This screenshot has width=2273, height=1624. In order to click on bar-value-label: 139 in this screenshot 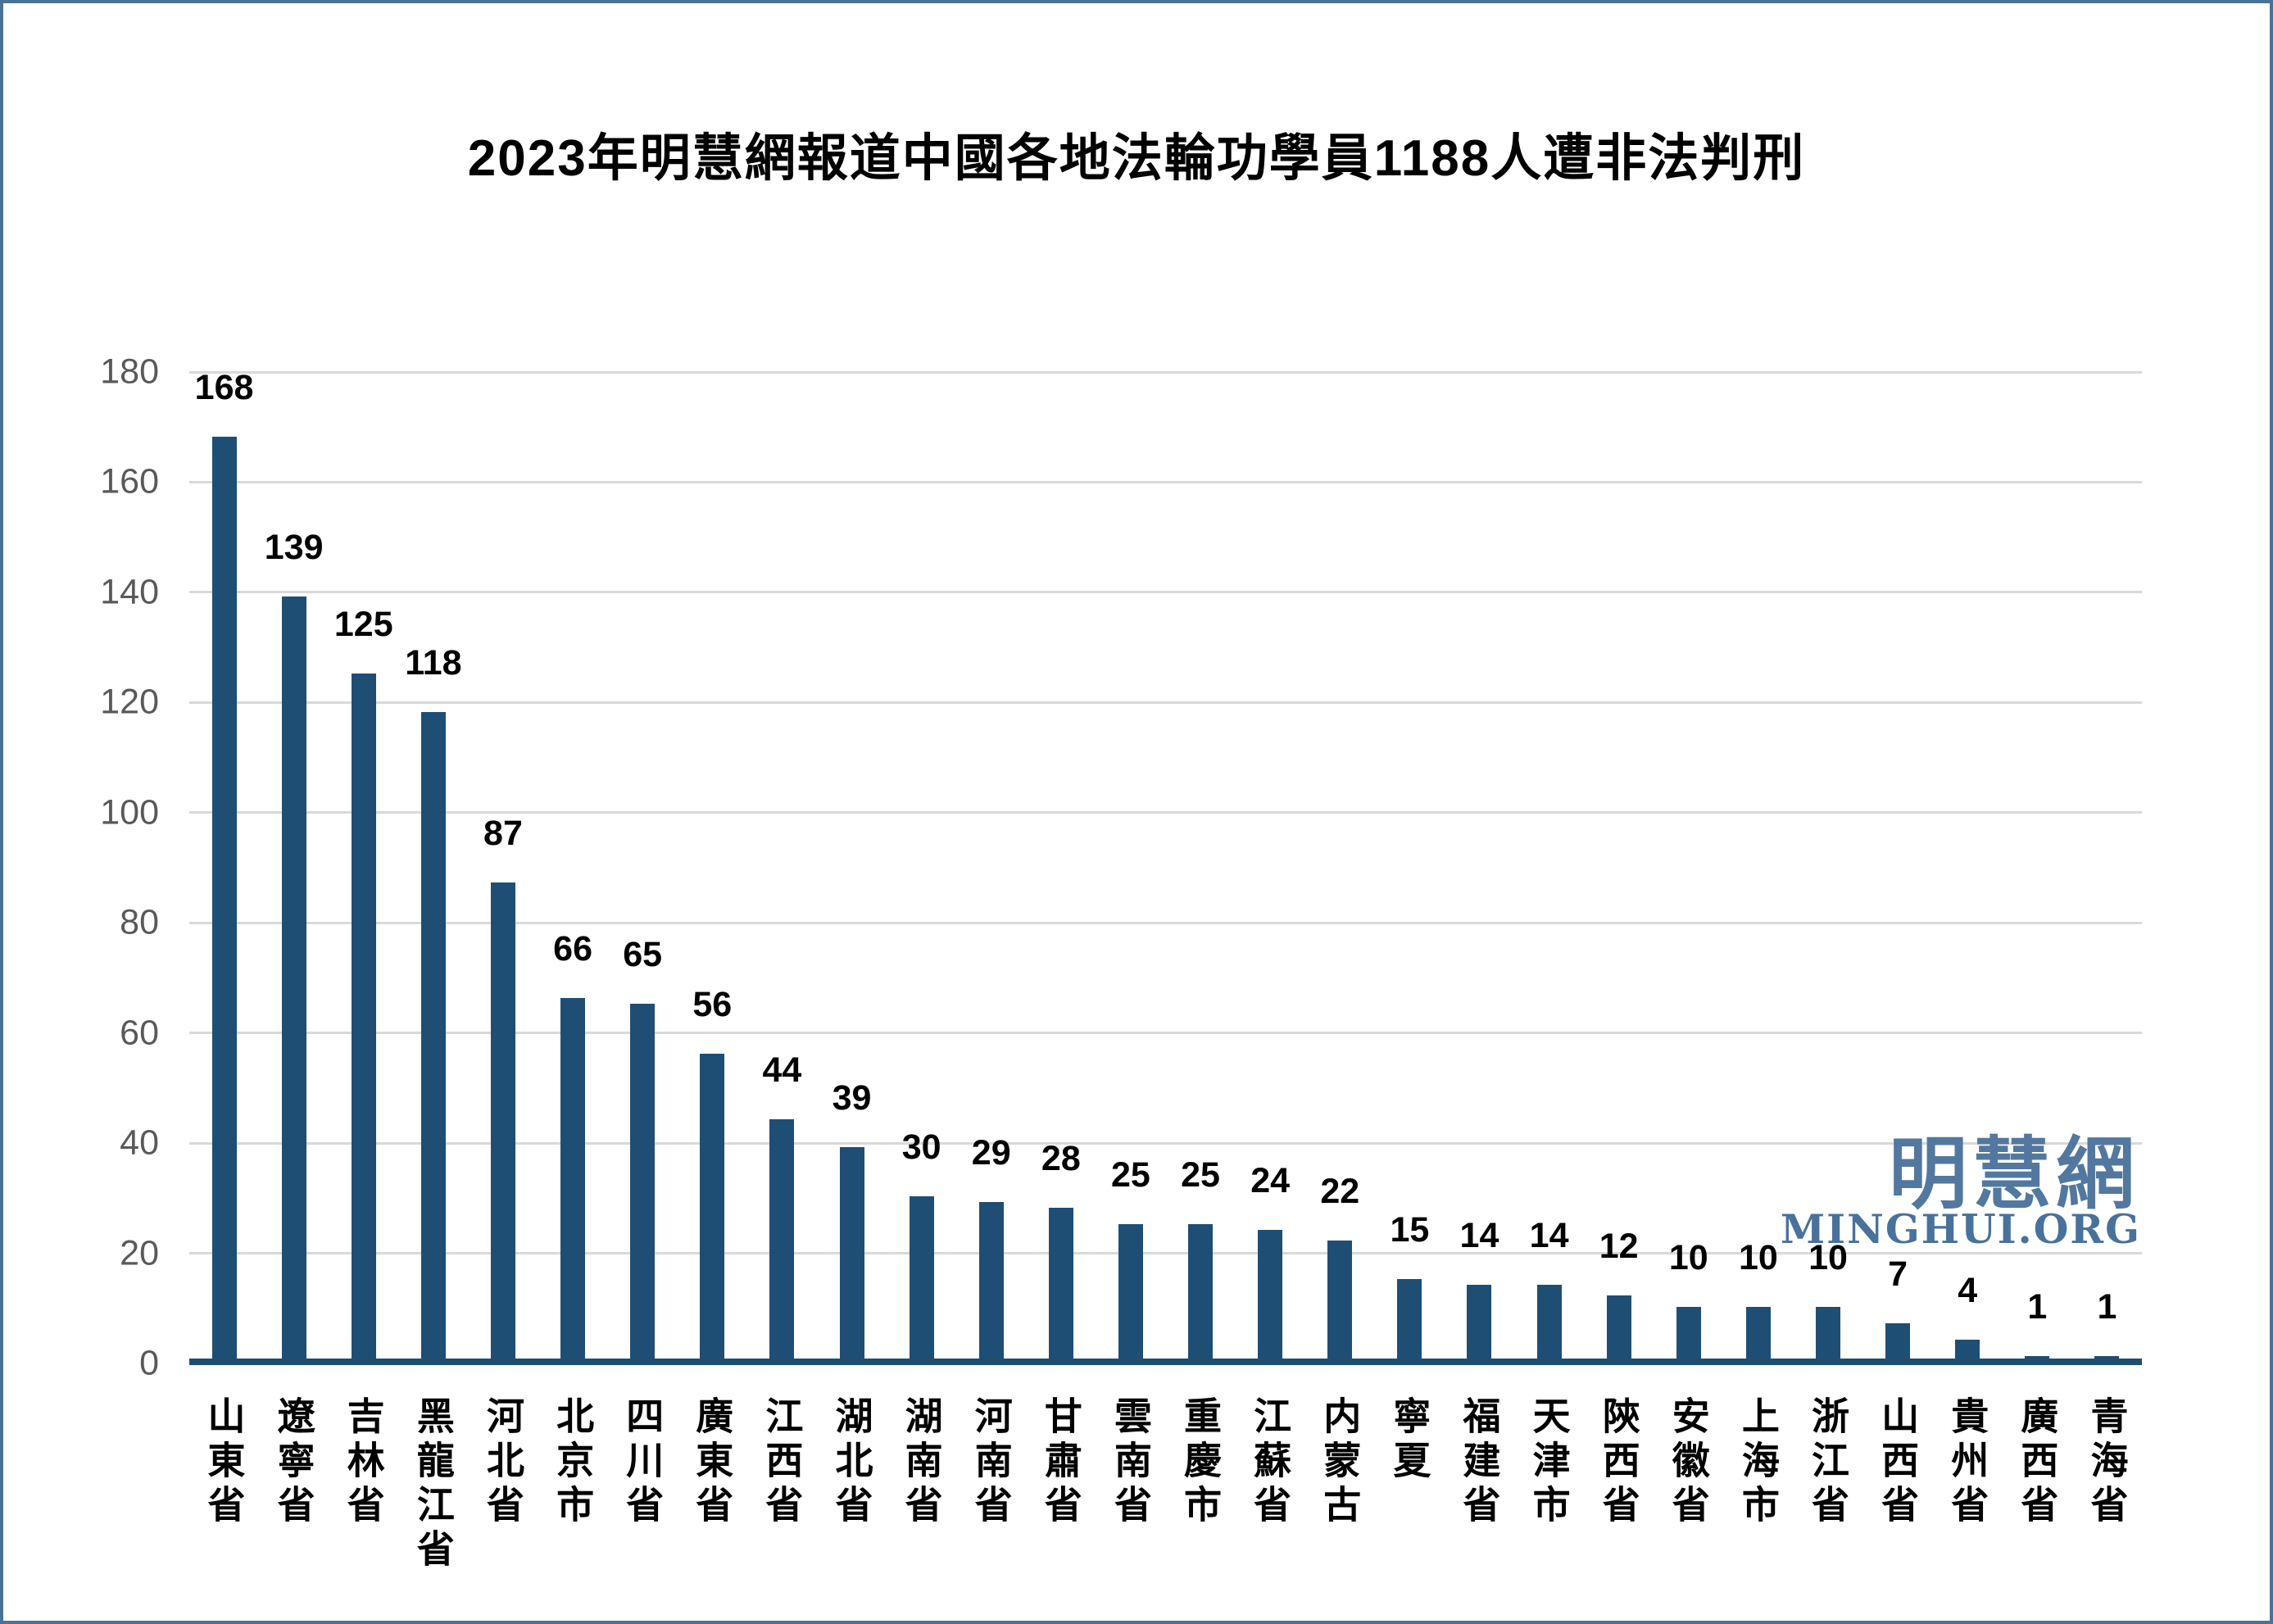, I will do `click(294, 547)`.